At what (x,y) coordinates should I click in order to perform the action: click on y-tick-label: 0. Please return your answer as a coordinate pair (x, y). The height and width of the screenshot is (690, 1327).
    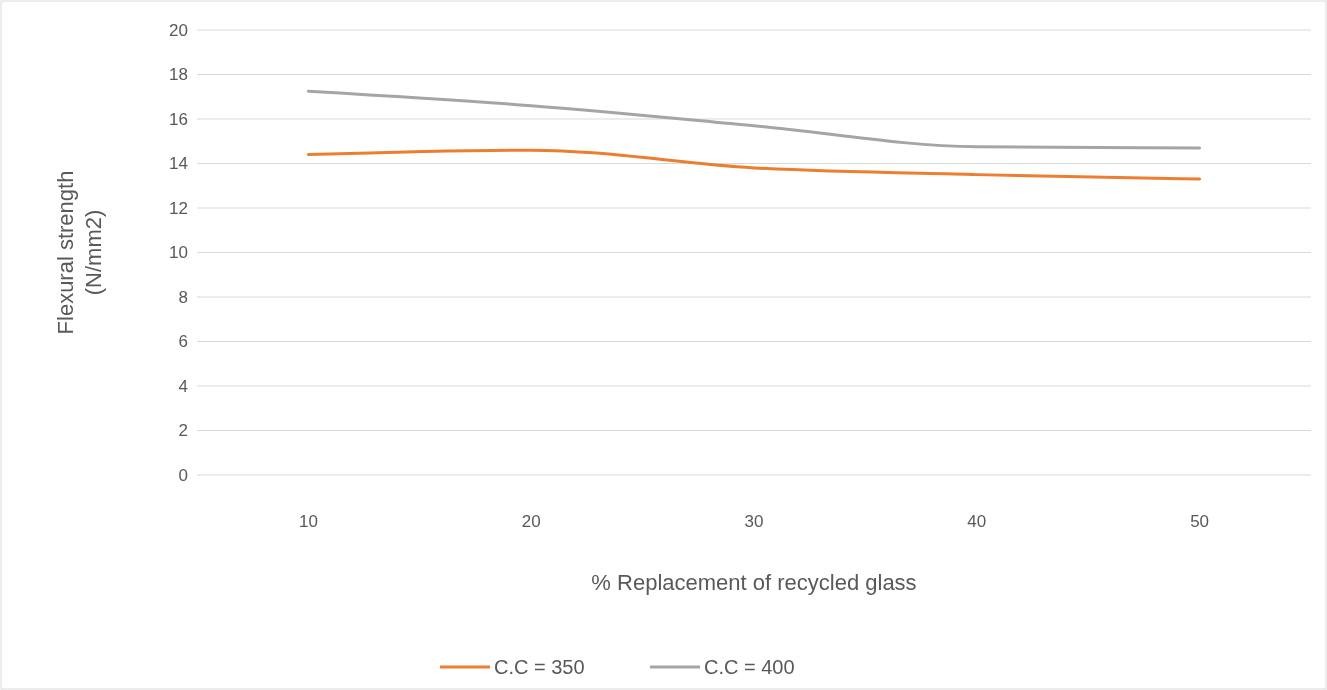
    Looking at the image, I should click on (183, 475).